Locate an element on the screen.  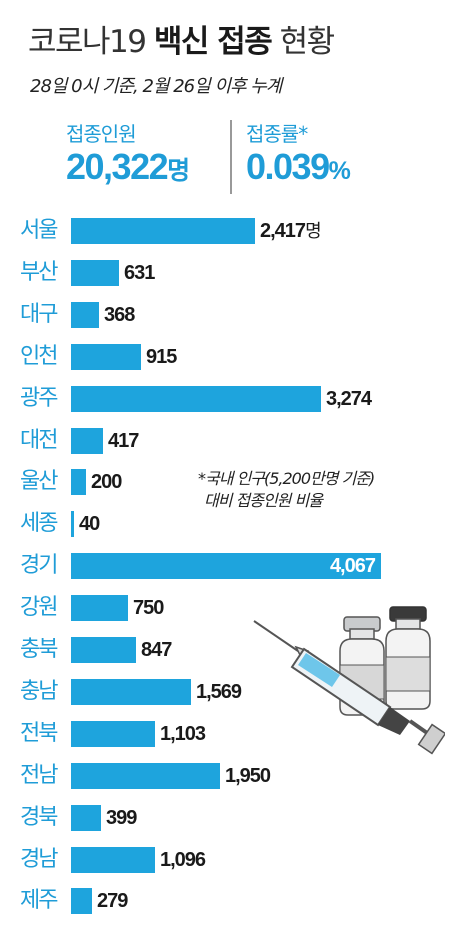
bar-value-label: 40 is located at coordinates (89, 524).